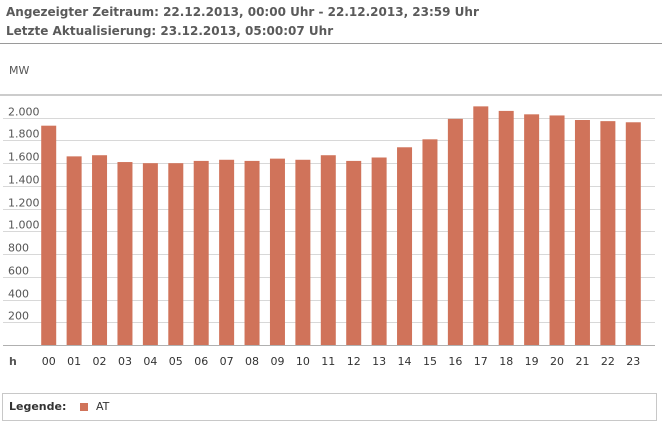 Image resolution: width=662 pixels, height=426 pixels. What do you see at coordinates (18, 248) in the screenshot?
I see `y-tick-label: 800` at bounding box center [18, 248].